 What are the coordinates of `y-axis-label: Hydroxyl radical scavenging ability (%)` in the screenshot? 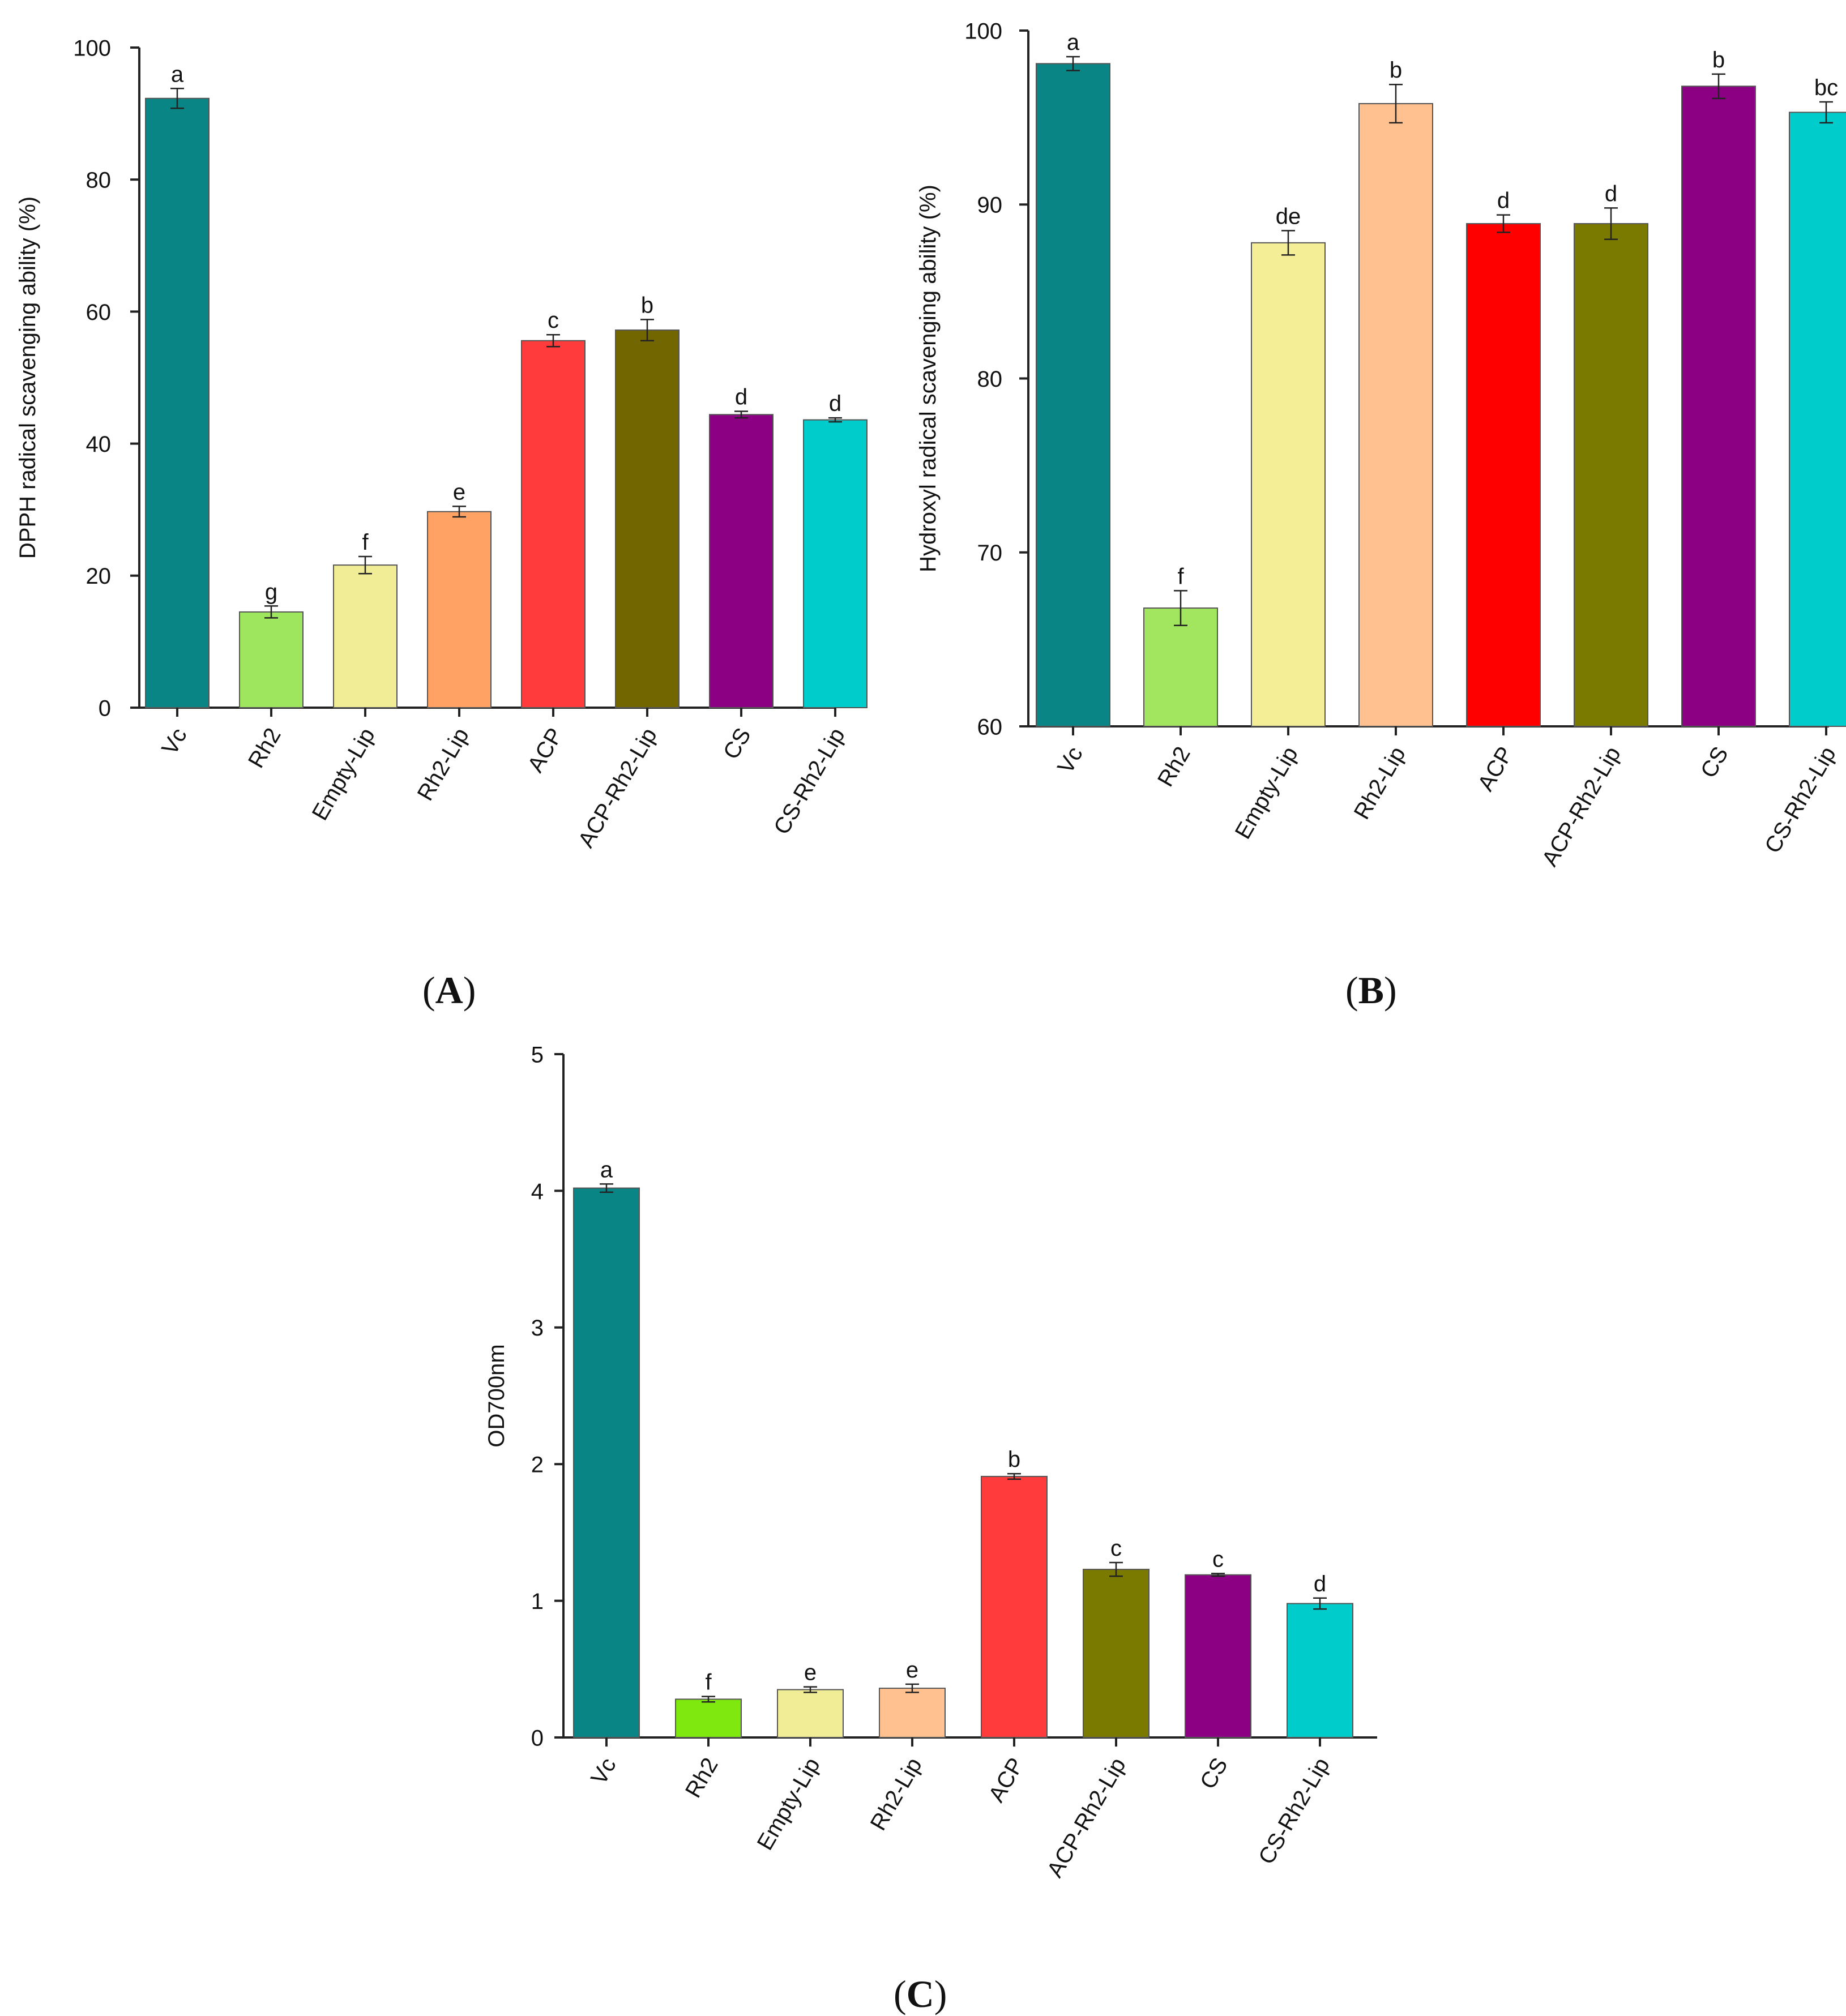 It's located at (928, 378).